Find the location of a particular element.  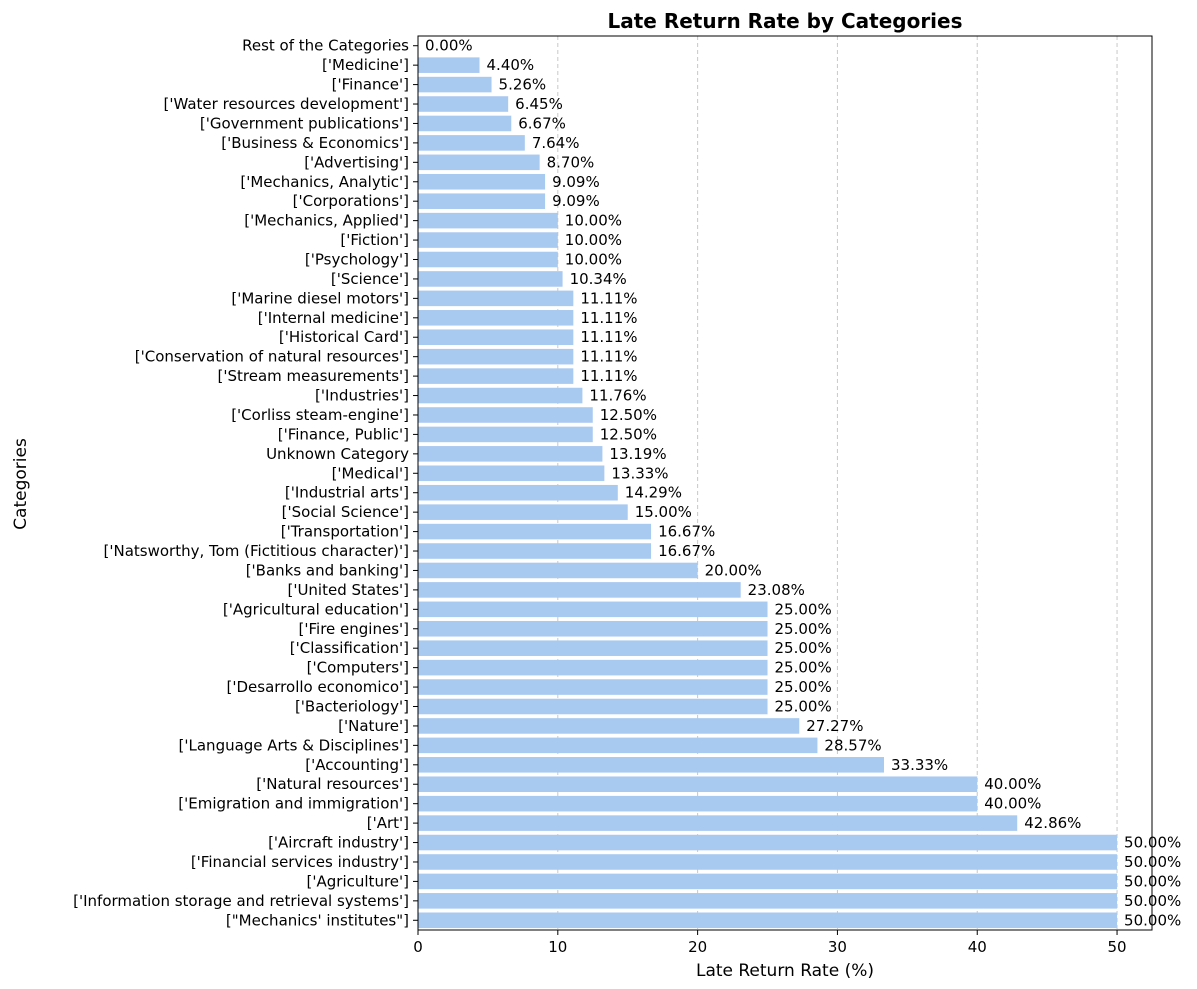

bar-value-label: 0.00% is located at coordinates (449, 46).